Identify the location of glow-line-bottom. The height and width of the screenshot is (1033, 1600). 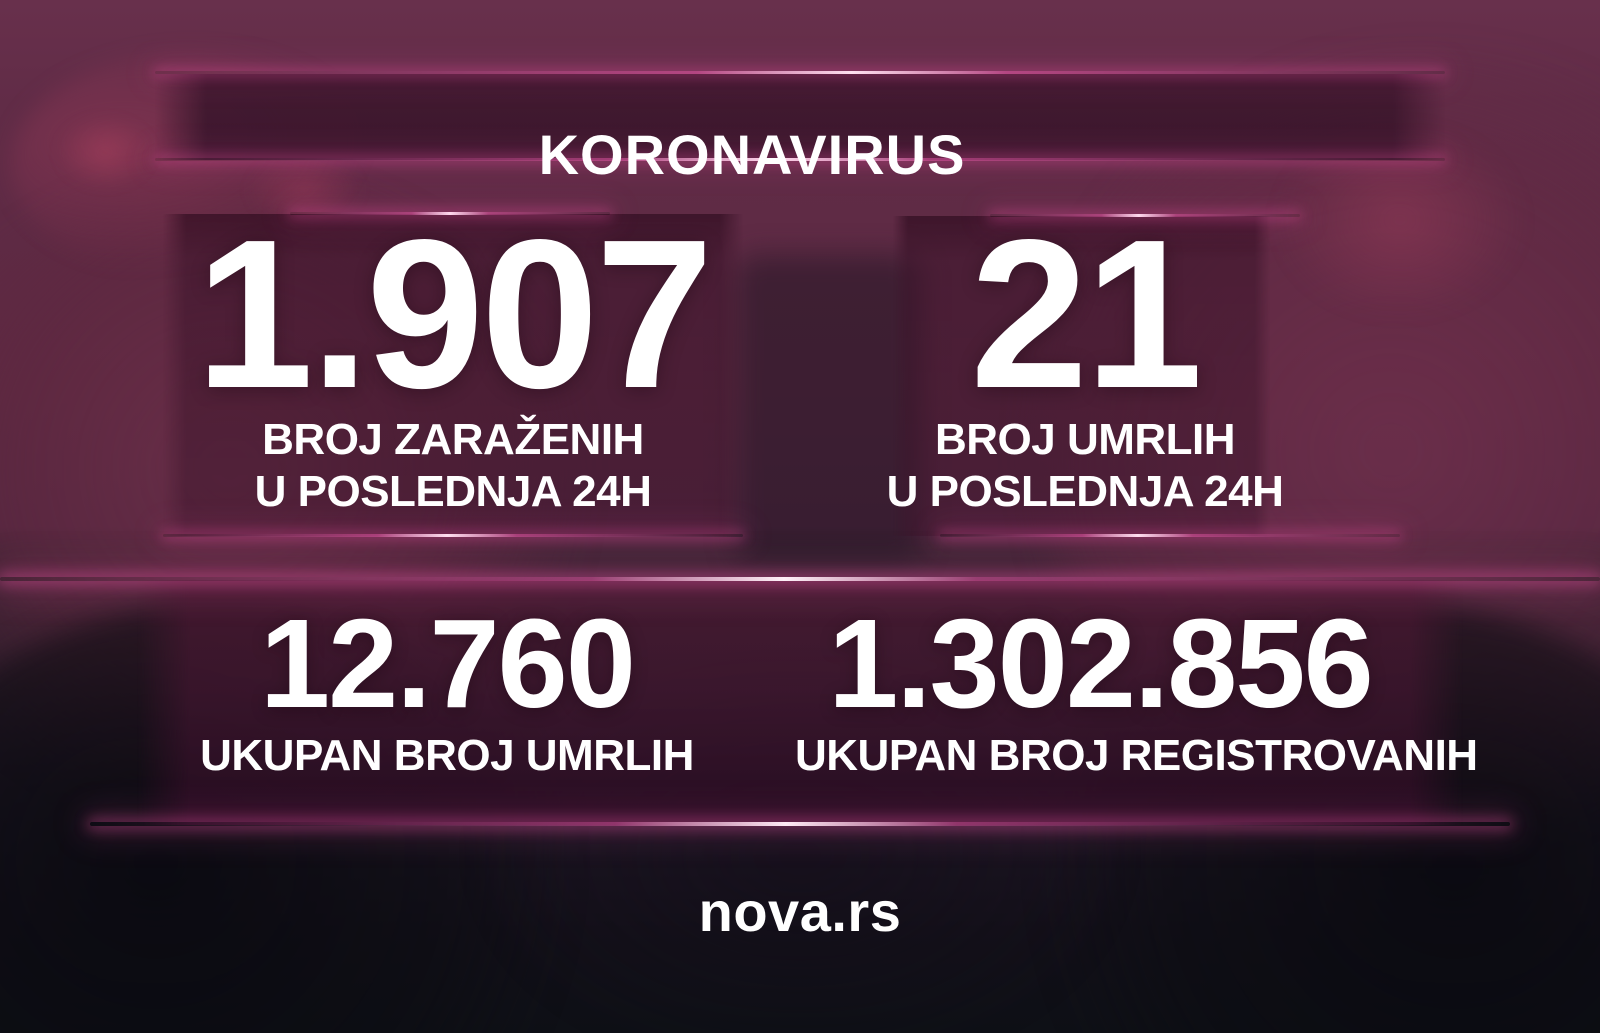
(800, 824).